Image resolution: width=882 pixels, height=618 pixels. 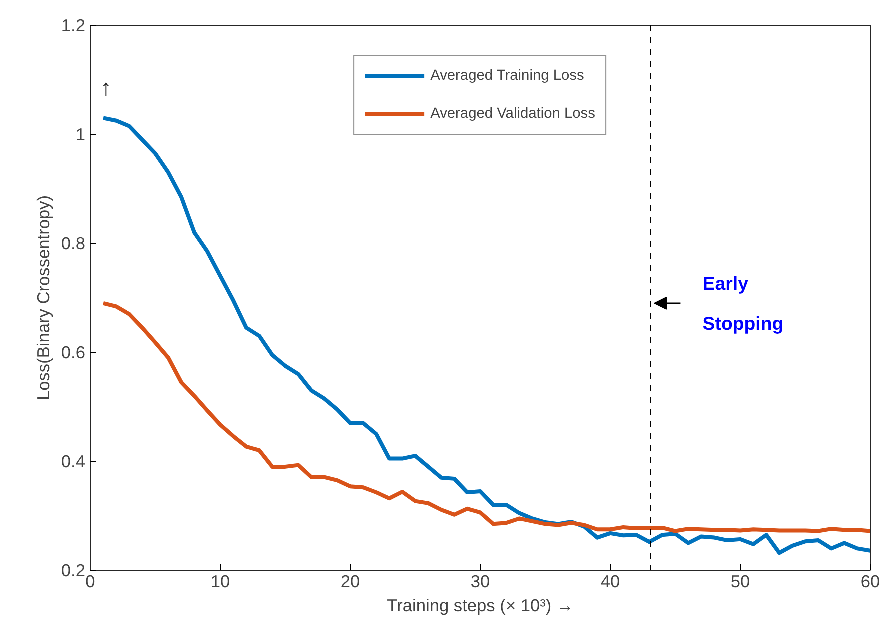 What do you see at coordinates (743, 303) in the screenshot?
I see `annotation: Early Stopping` at bounding box center [743, 303].